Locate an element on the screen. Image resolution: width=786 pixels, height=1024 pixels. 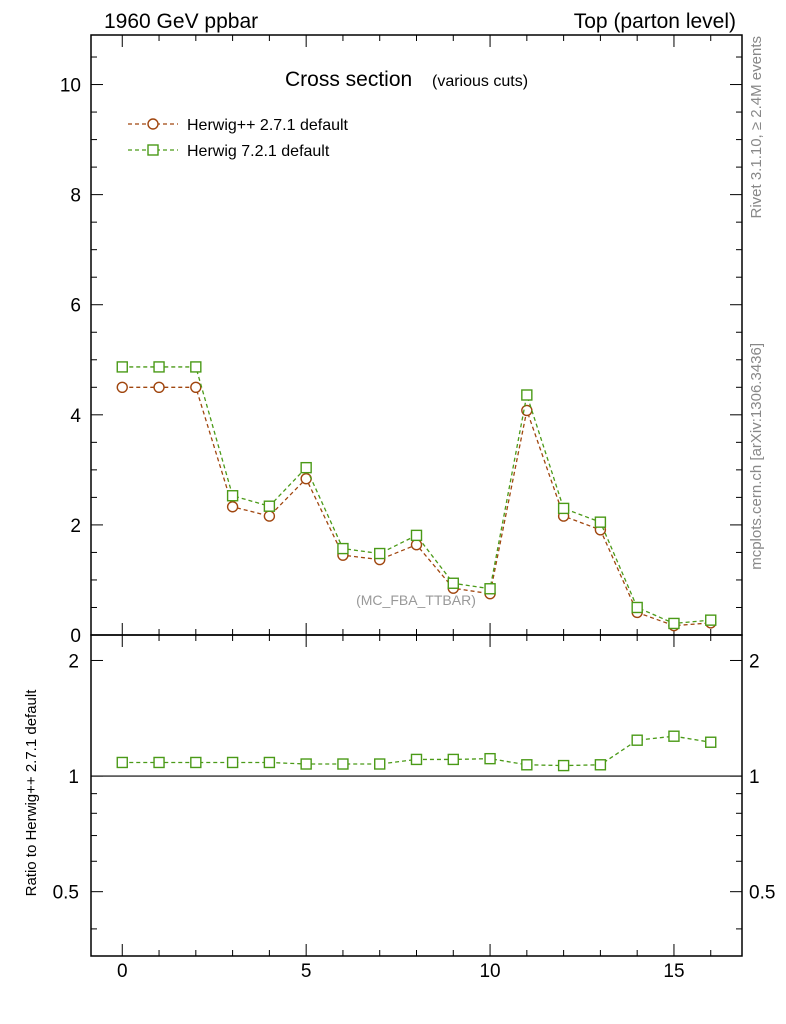
mcplots-label: mcplots.cern.ch [arXiv:1306.3436] is located at coordinates (756, 456).